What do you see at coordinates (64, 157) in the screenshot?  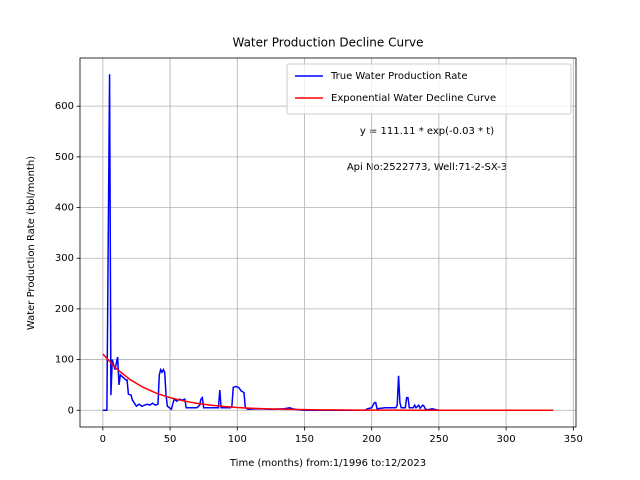 I see `y-tick-label: 500` at bounding box center [64, 157].